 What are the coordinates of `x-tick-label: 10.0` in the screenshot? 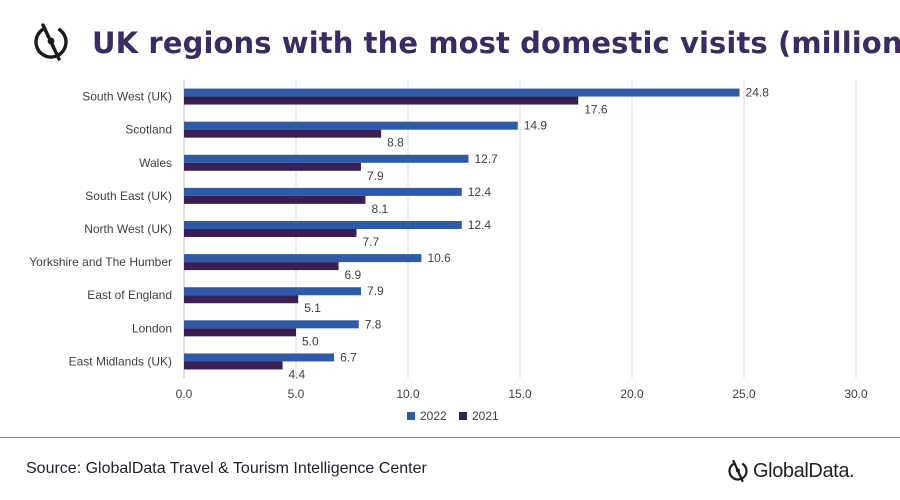 It's located at (408, 394).